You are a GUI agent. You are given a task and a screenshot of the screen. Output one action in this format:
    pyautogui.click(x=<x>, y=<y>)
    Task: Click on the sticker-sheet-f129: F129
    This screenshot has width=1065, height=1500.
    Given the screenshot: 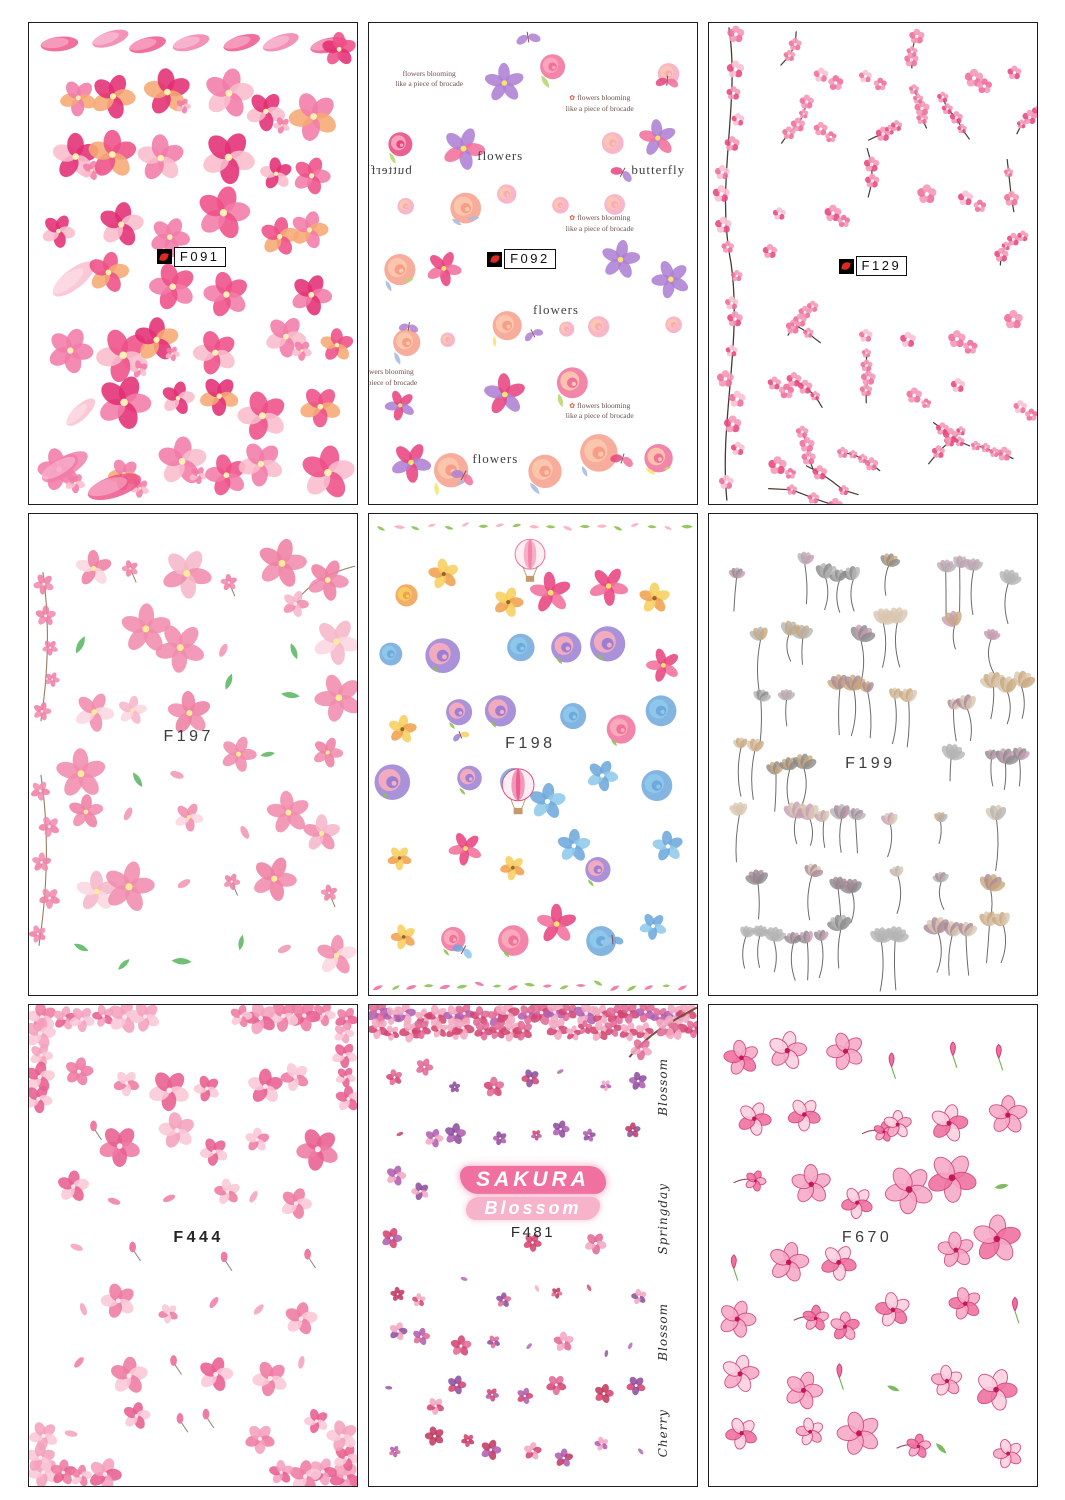 What is the action you would take?
    pyautogui.click(x=873, y=263)
    